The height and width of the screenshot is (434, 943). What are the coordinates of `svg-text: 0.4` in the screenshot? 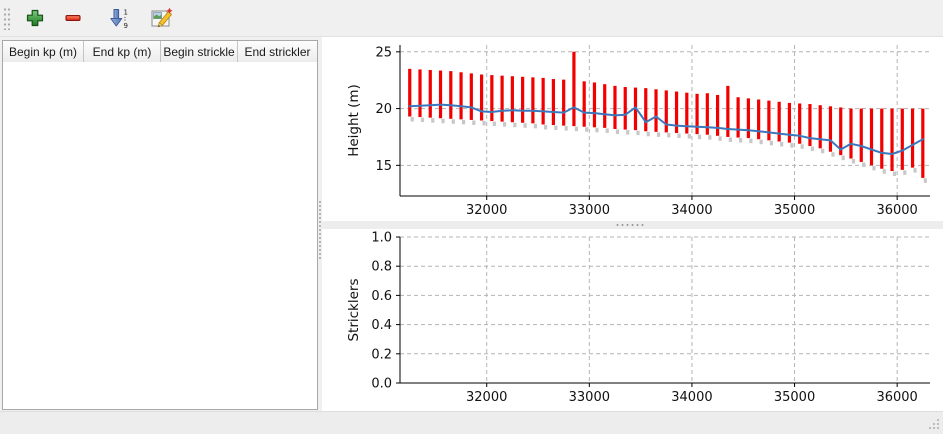 It's located at (381, 325).